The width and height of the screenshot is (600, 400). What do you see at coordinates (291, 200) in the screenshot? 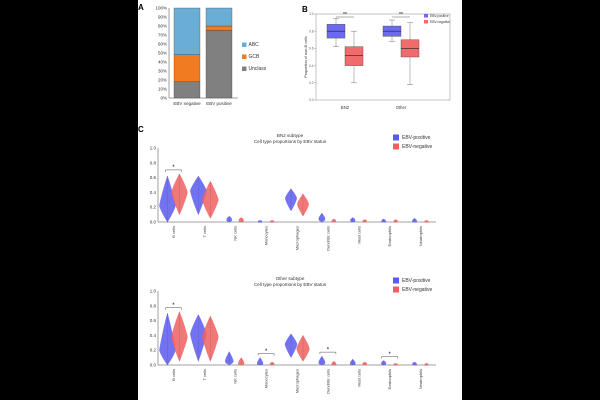
I see `c-violin-macrophages-ebv-positive` at bounding box center [291, 200].